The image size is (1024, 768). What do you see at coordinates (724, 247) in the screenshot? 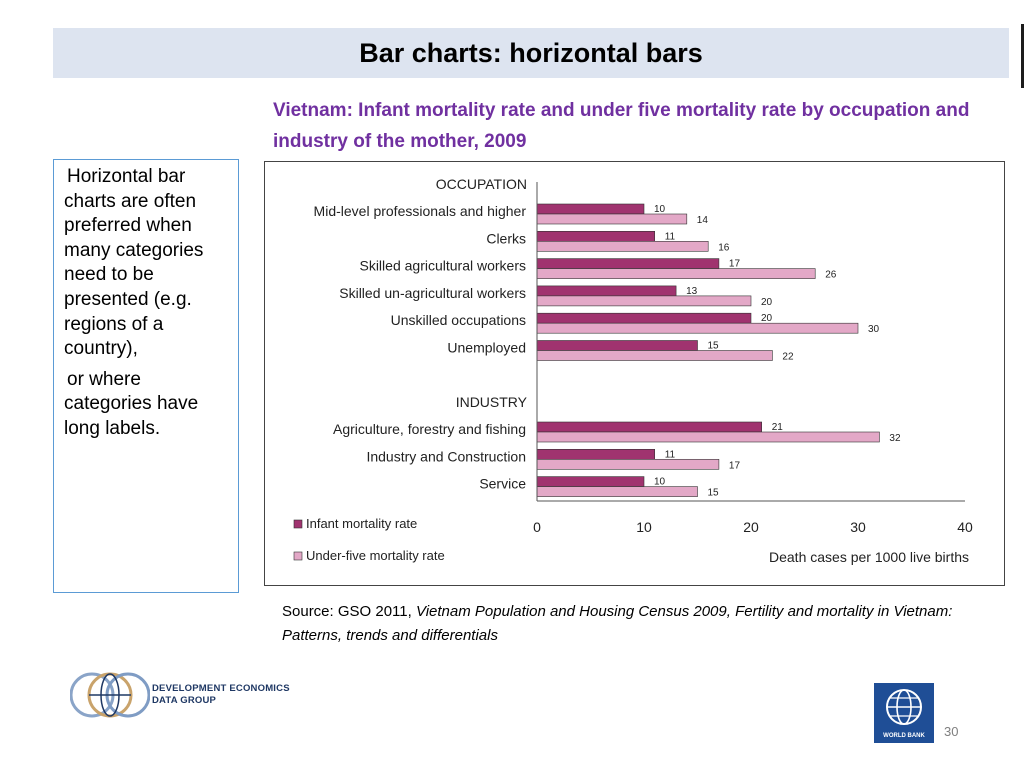
I see `data-label-under-five: 16` at bounding box center [724, 247].